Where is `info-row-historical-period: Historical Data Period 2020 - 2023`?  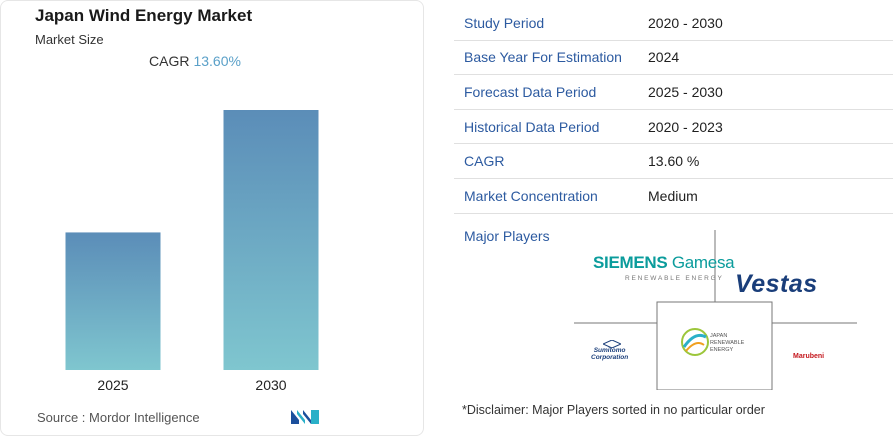
info-row-historical-period: Historical Data Period 2020 - 2023 is located at coordinates (673, 127).